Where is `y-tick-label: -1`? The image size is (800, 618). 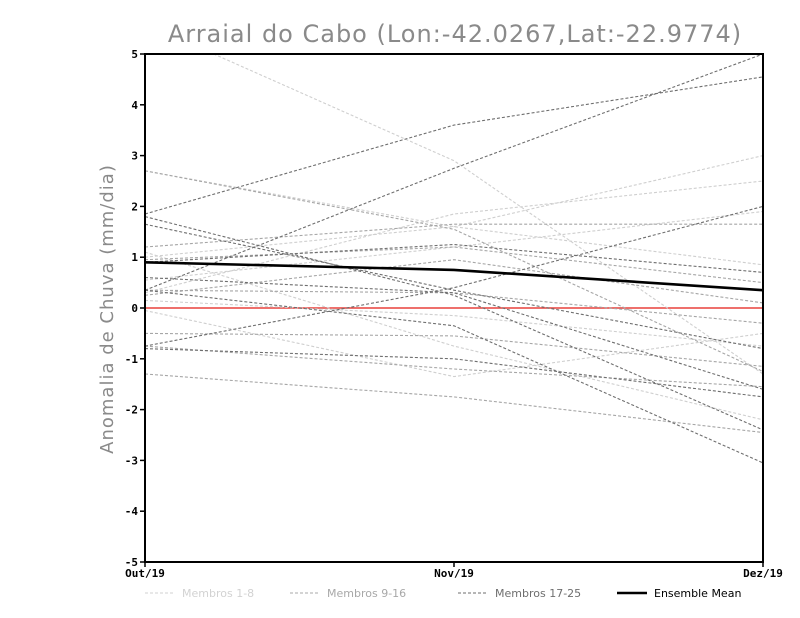
y-tick-label: -1 is located at coordinates (132, 359).